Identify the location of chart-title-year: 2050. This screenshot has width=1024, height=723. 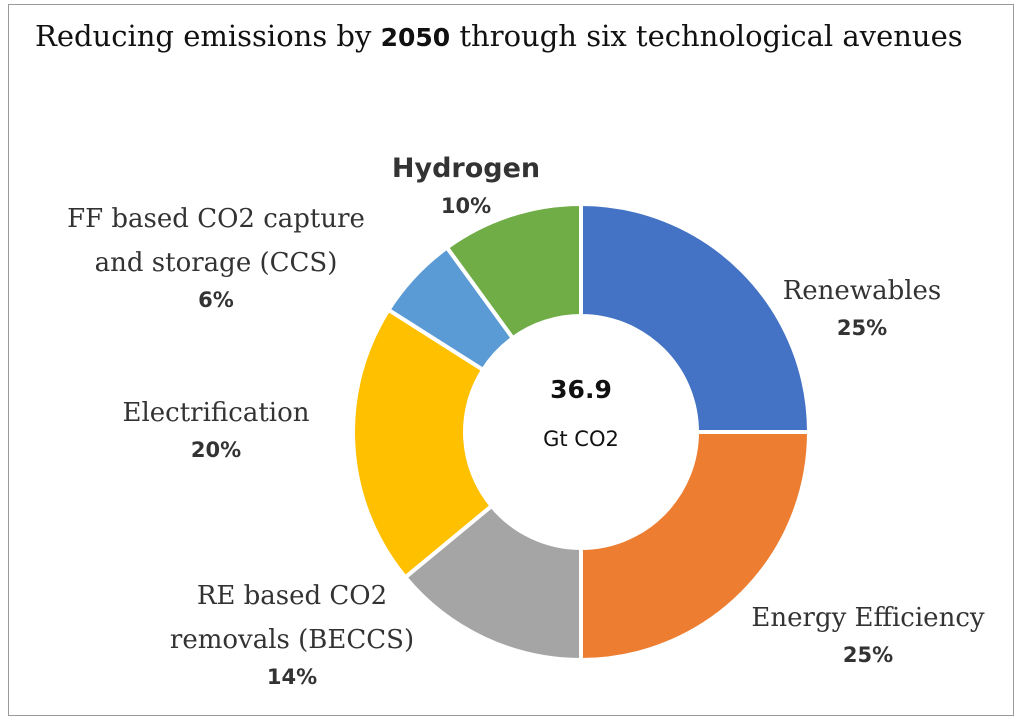
(415, 37).